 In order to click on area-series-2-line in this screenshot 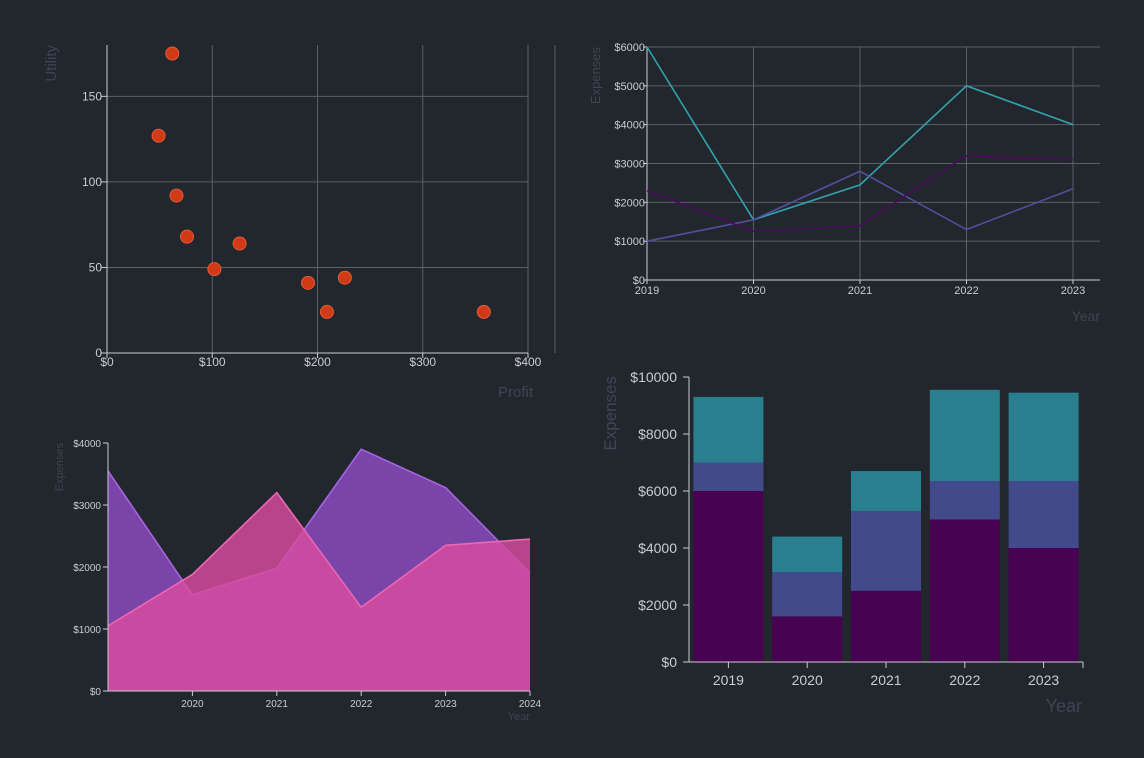, I will do `click(319, 559)`.